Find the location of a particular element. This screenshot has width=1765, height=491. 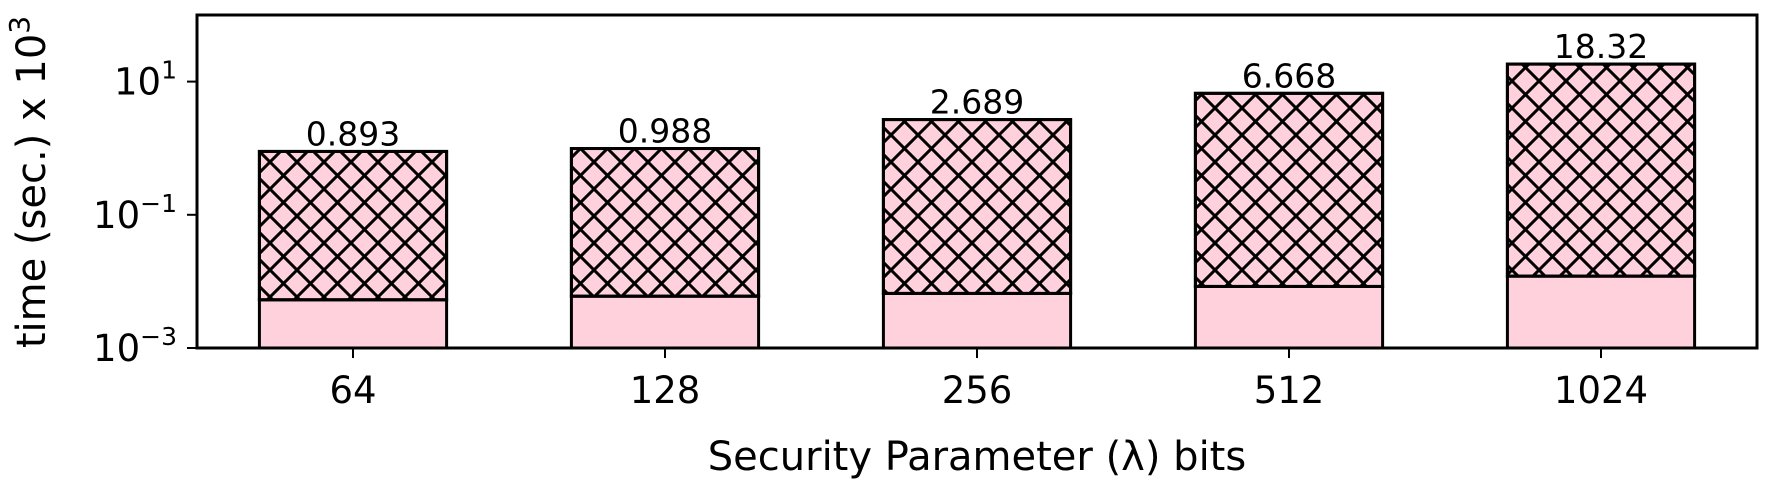

y-tick-label: 10⁻³ is located at coordinates (135, 346).